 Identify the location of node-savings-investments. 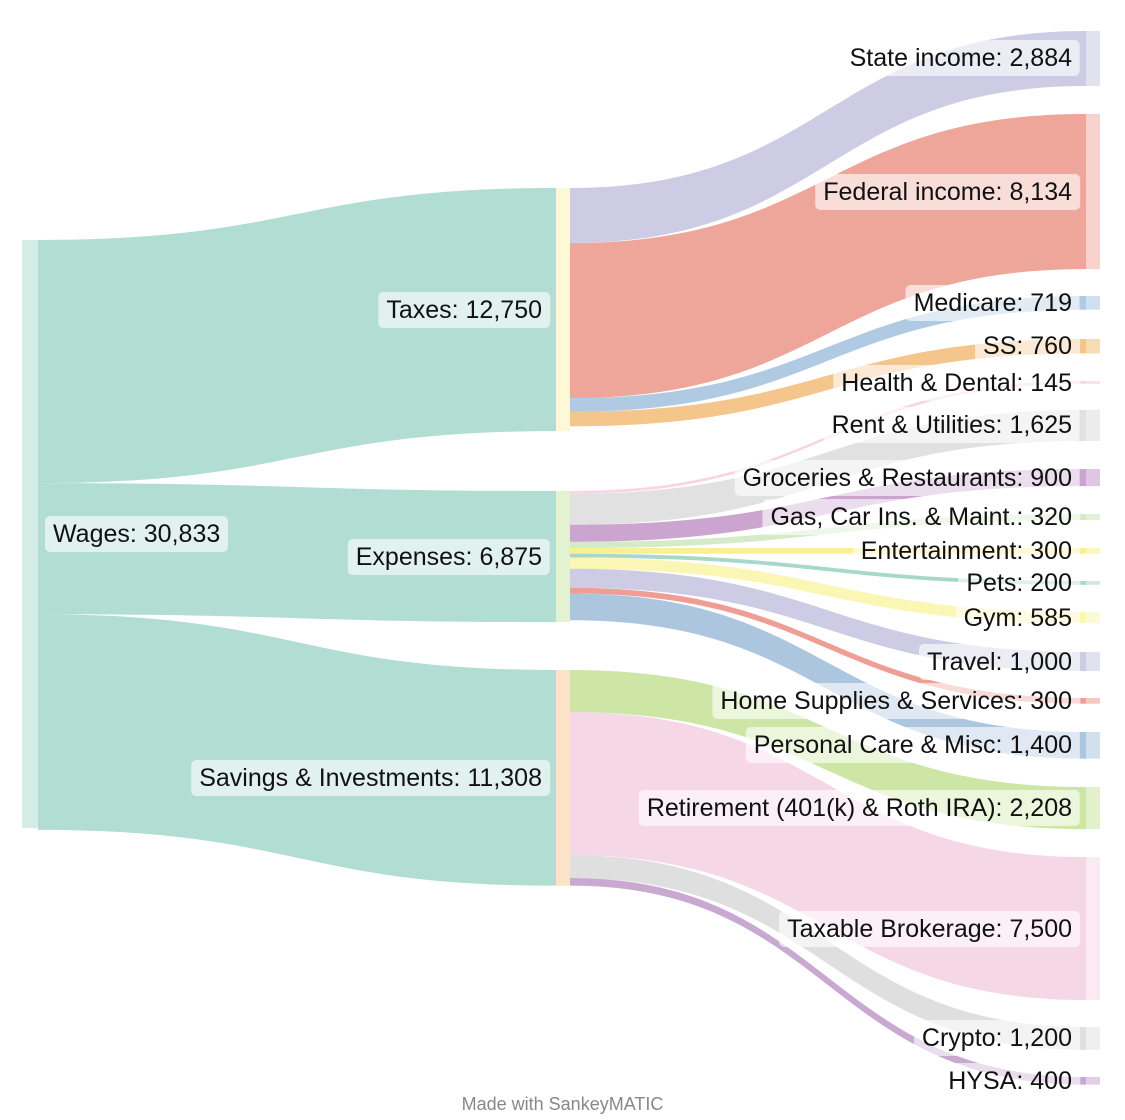
(563, 778).